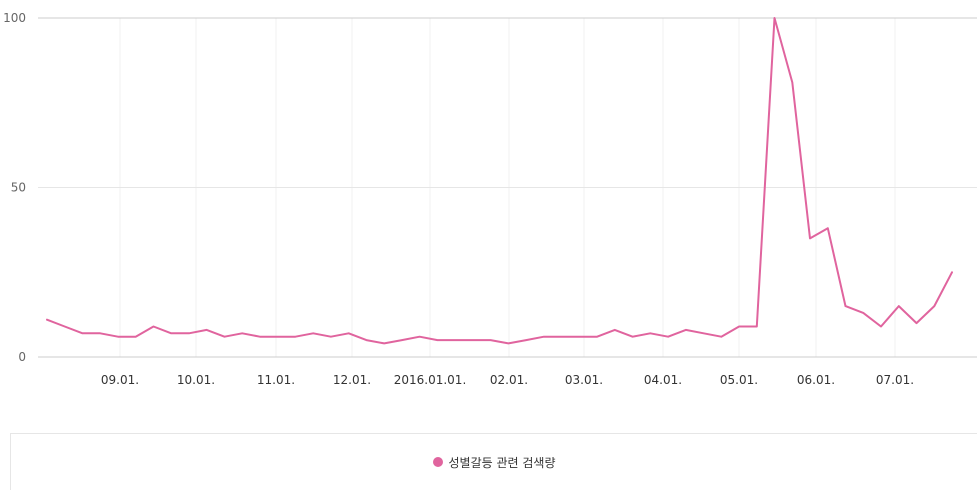 The width and height of the screenshot is (977, 490). I want to click on legend-item: 성별갈등 관련 검색량, so click(494, 462).